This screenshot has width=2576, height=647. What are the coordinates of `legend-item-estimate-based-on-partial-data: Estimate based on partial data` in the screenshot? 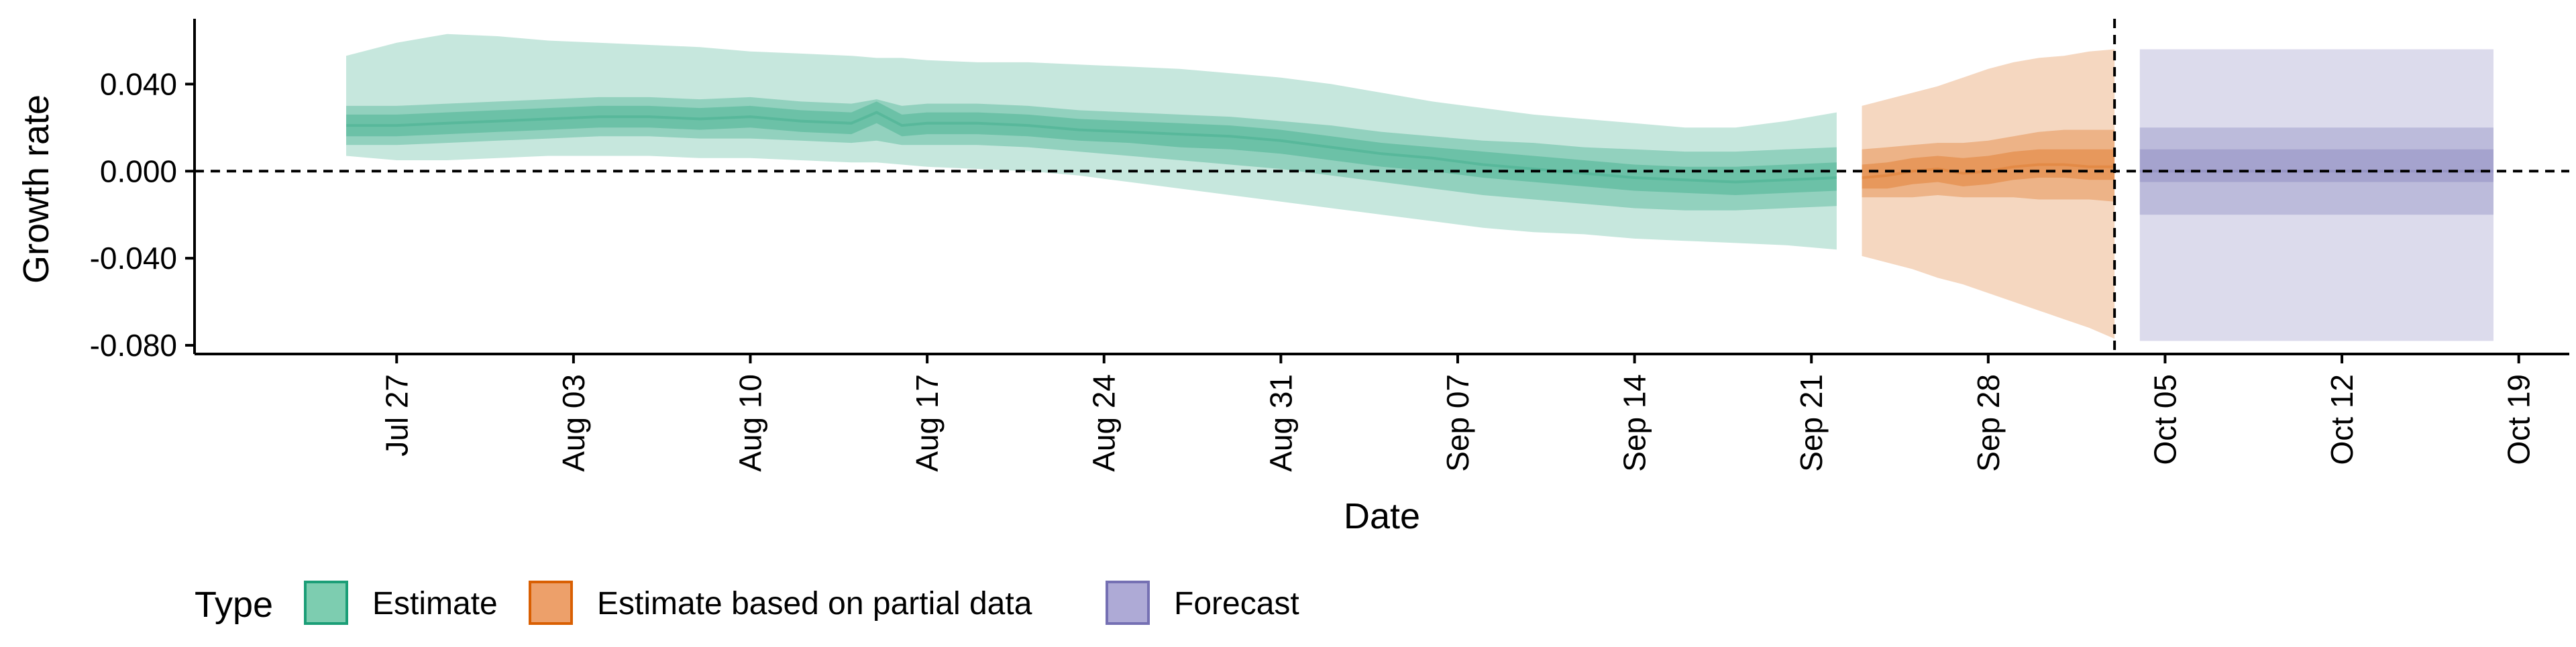 It's located at (780, 603).